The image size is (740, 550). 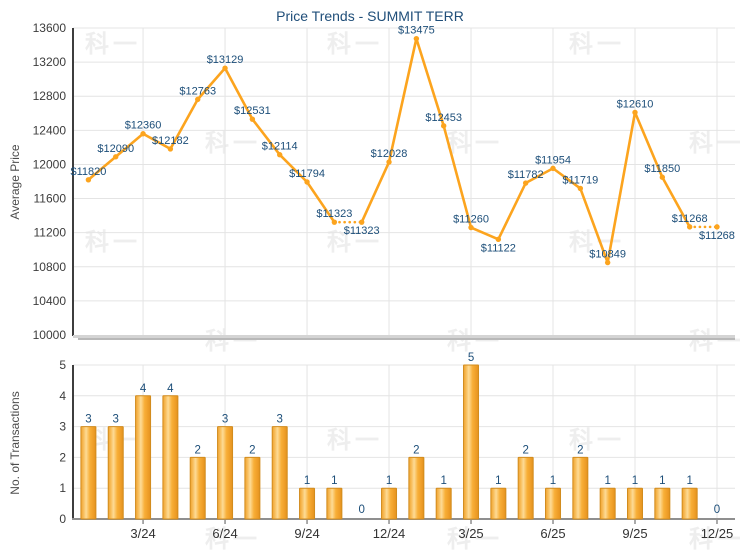 I want to click on price-point-label: $12531, so click(x=252, y=111).